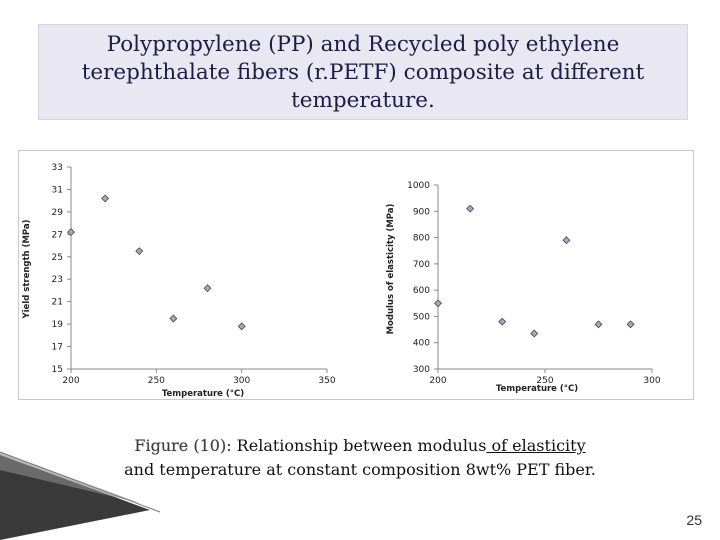 This screenshot has width=720, height=540. What do you see at coordinates (437, 381) in the screenshot?
I see `modulus-xtick-label: 200` at bounding box center [437, 381].